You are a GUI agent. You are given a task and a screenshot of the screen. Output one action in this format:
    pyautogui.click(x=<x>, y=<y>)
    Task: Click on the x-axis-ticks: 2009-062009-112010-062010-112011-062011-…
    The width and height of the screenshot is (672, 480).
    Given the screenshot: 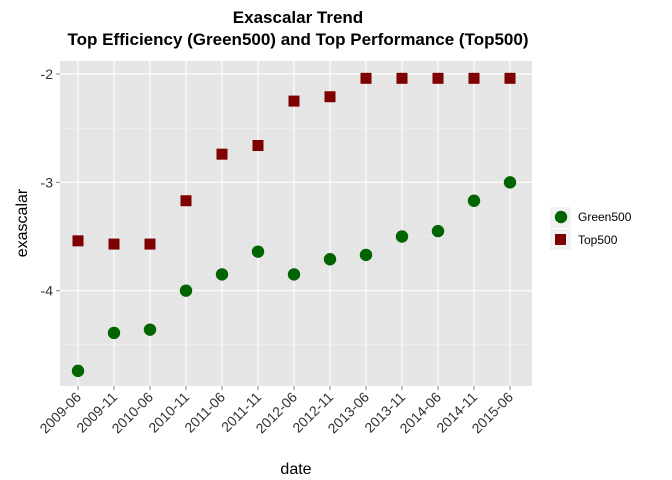 What is the action you would take?
    pyautogui.click(x=276, y=411)
    